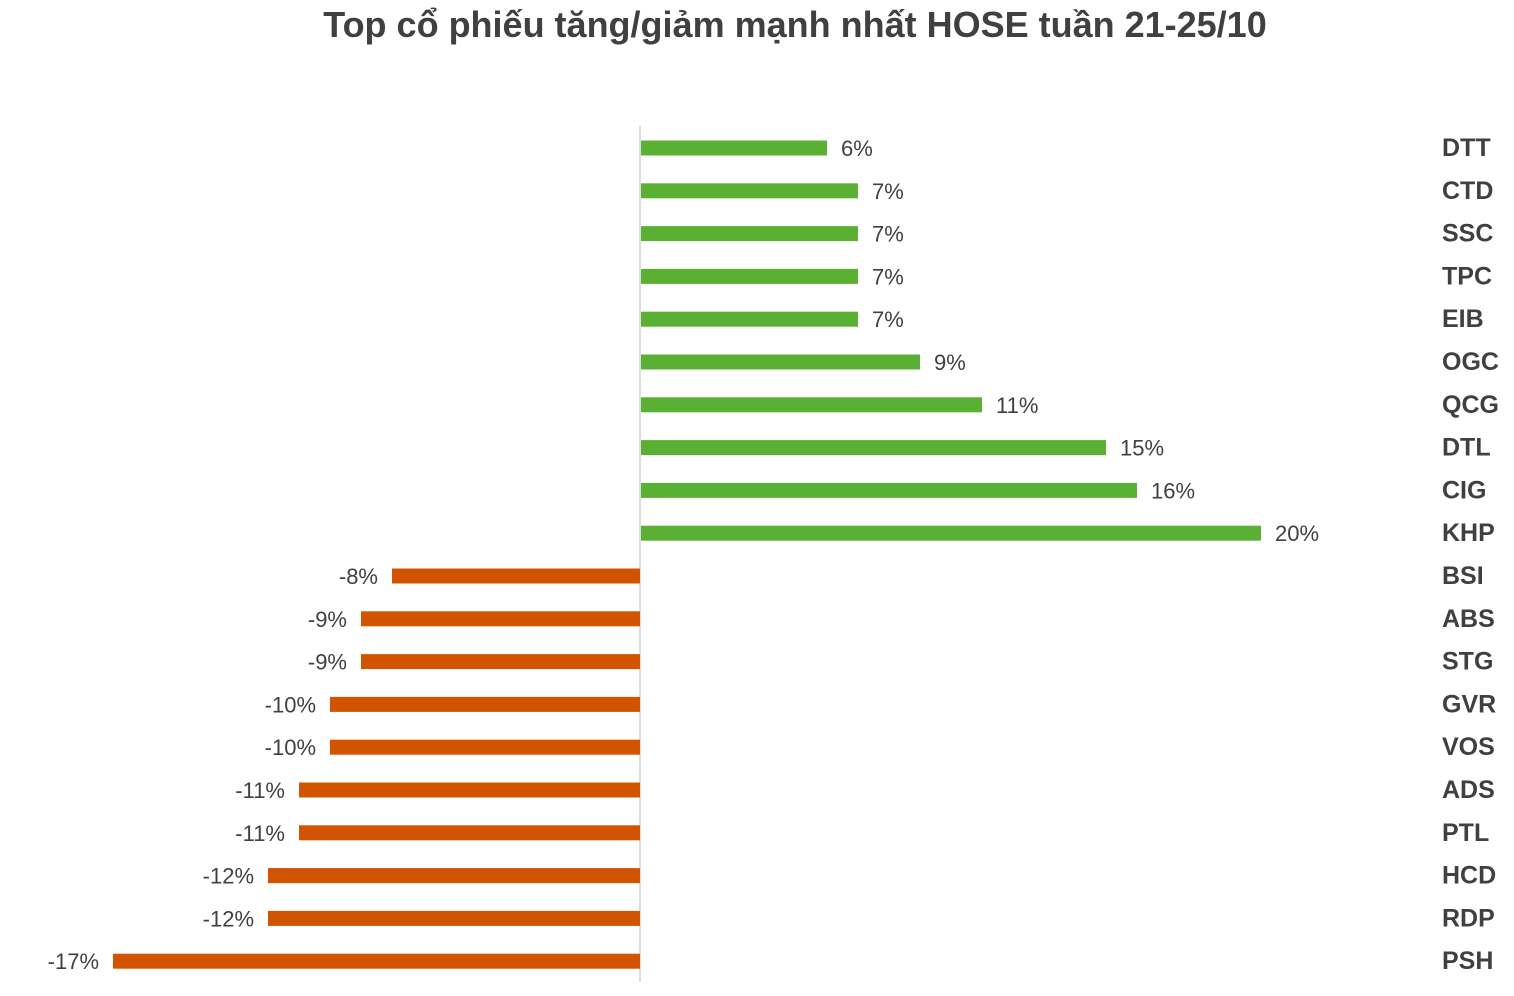 Image resolution: width=1514 pixels, height=996 pixels. Describe the element at coordinates (749, 319) in the screenshot. I see `bar-eib` at that location.